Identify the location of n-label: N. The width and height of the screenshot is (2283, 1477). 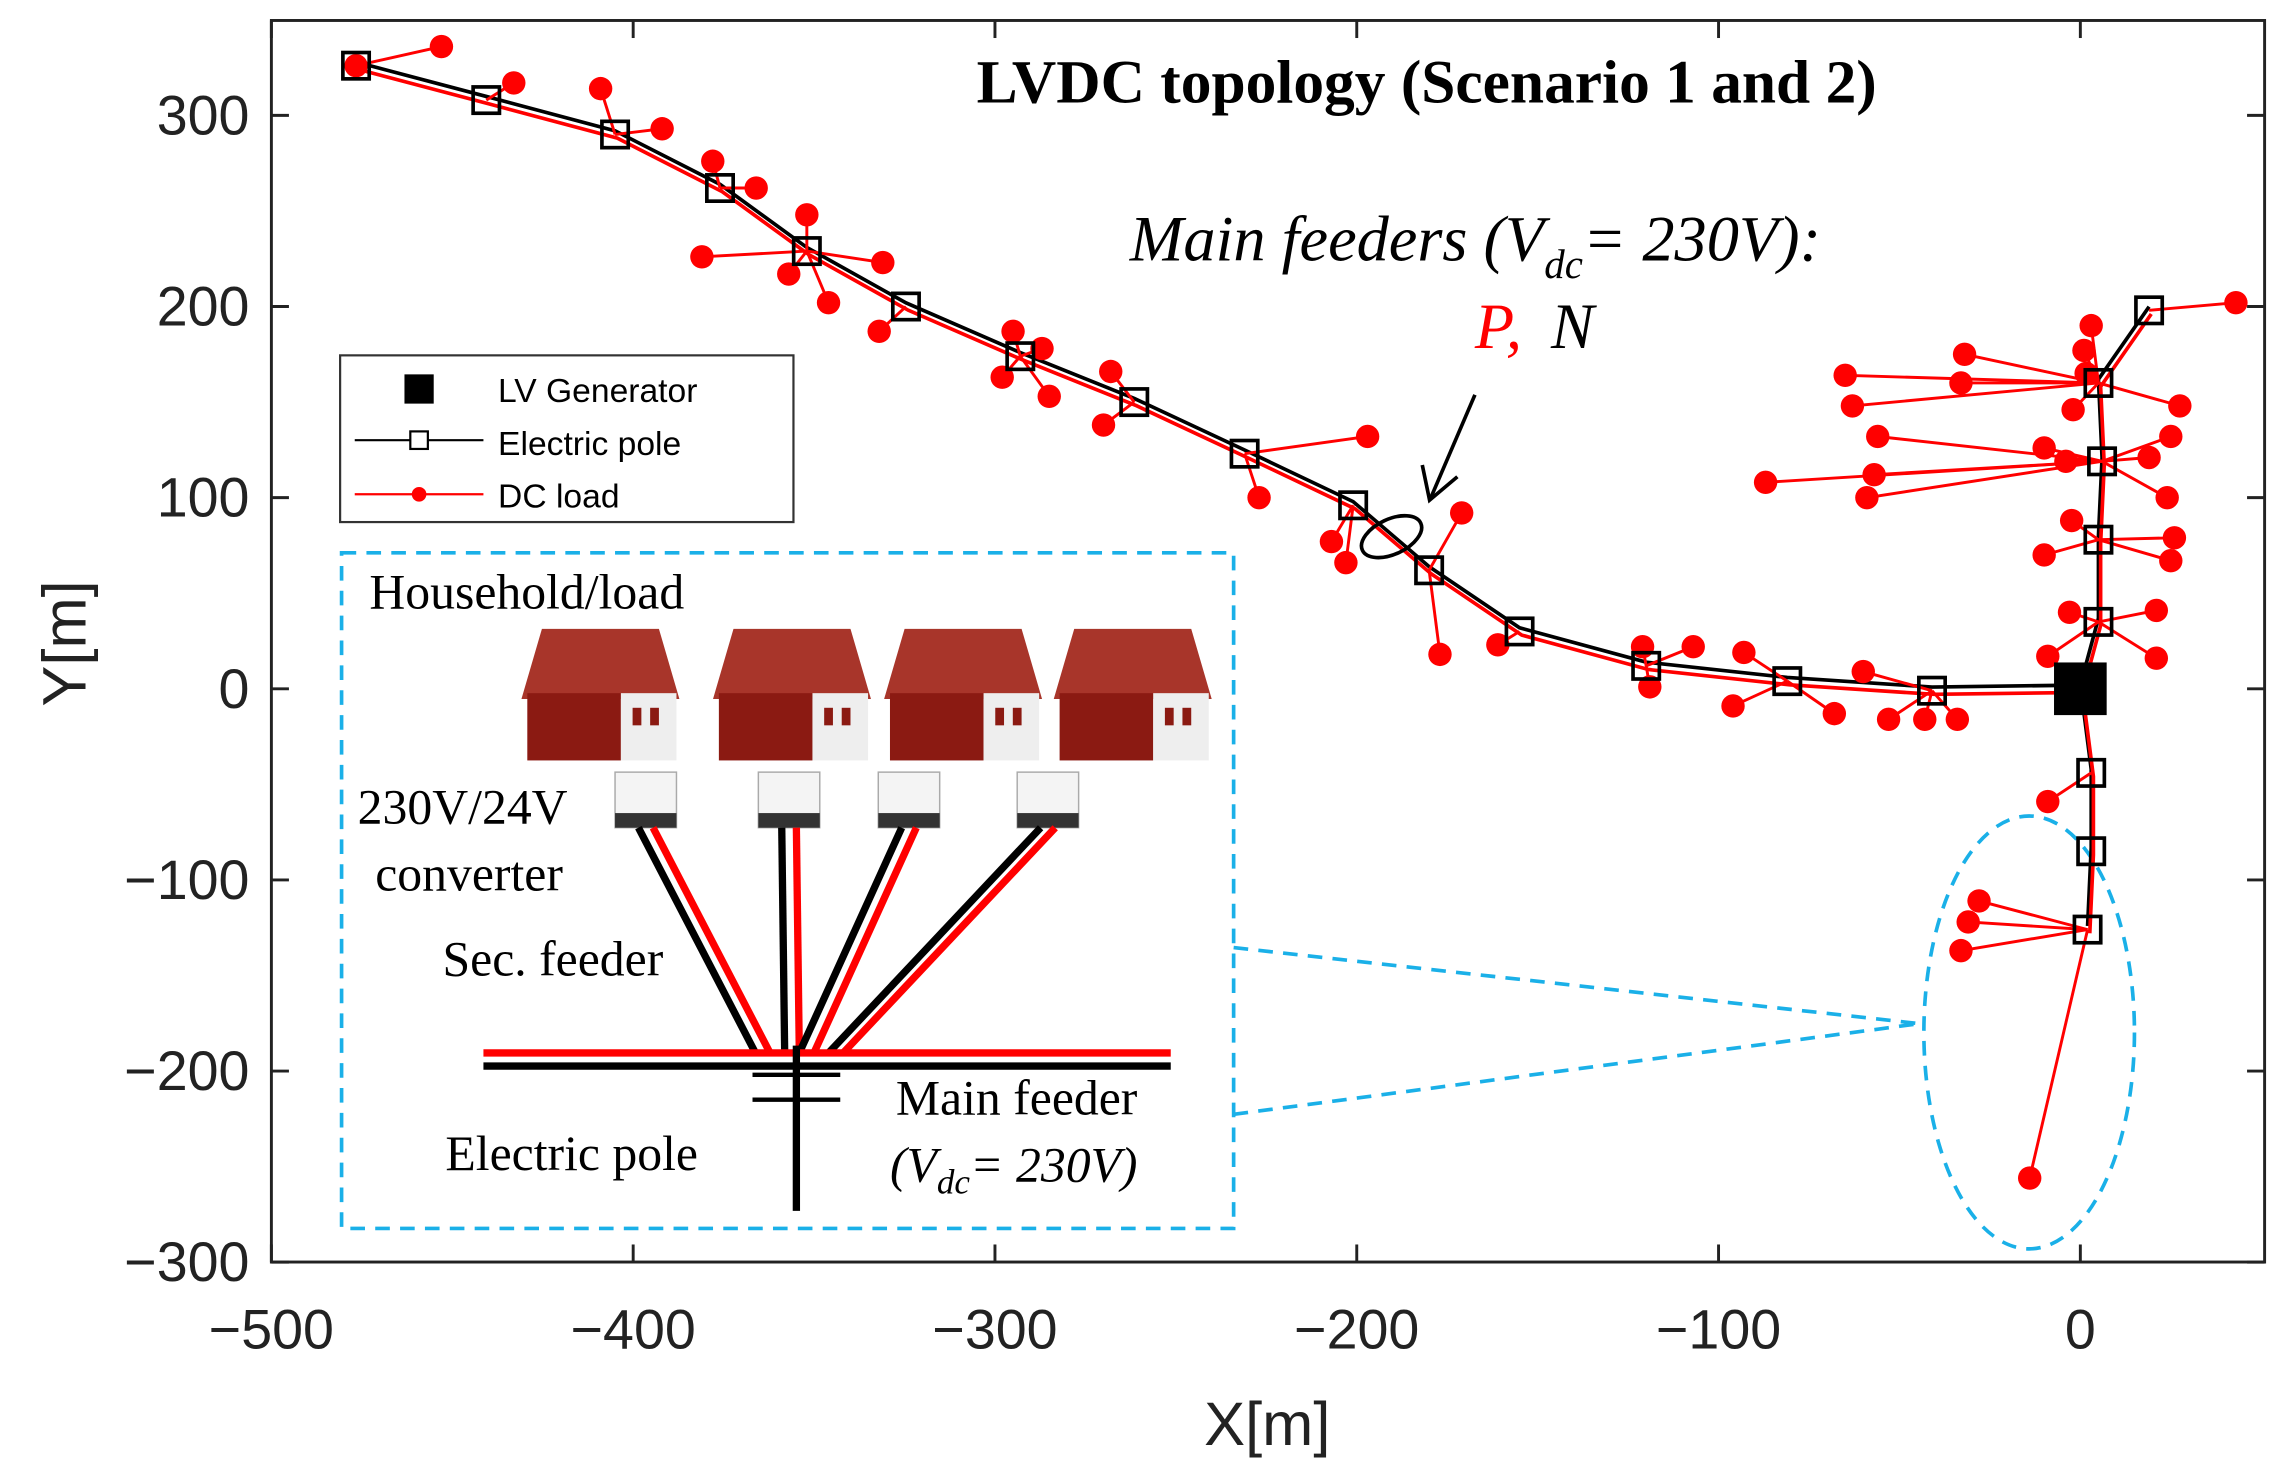
(1573, 326).